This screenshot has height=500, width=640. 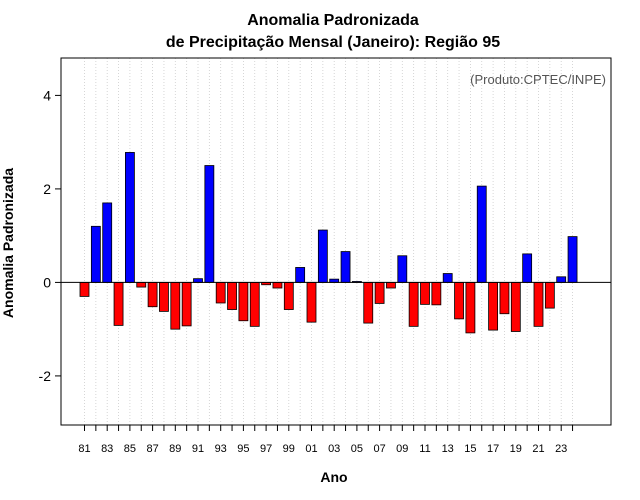 What do you see at coordinates (538, 449) in the screenshot?
I see `x-tick-label: 21` at bounding box center [538, 449].